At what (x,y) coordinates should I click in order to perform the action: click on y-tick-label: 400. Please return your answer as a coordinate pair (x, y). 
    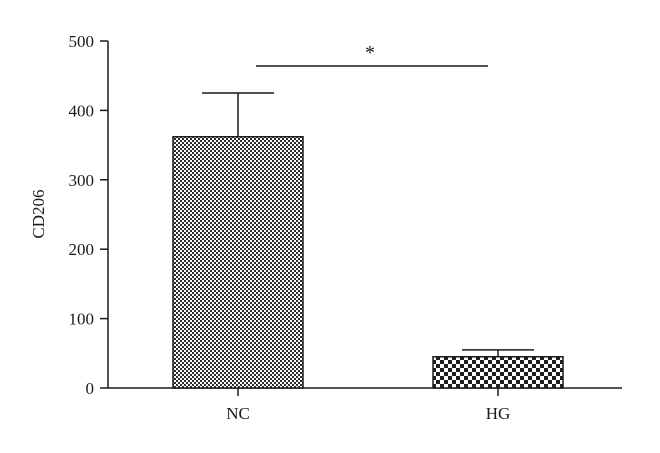
    Looking at the image, I should click on (82, 110).